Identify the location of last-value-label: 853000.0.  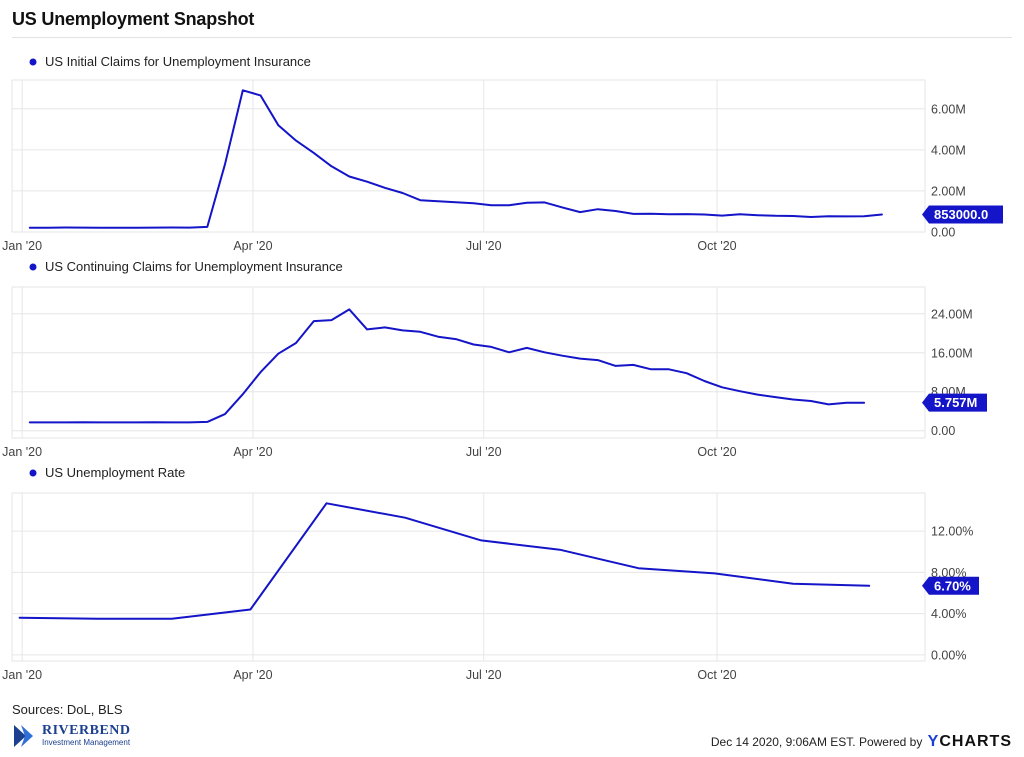
(961, 214).